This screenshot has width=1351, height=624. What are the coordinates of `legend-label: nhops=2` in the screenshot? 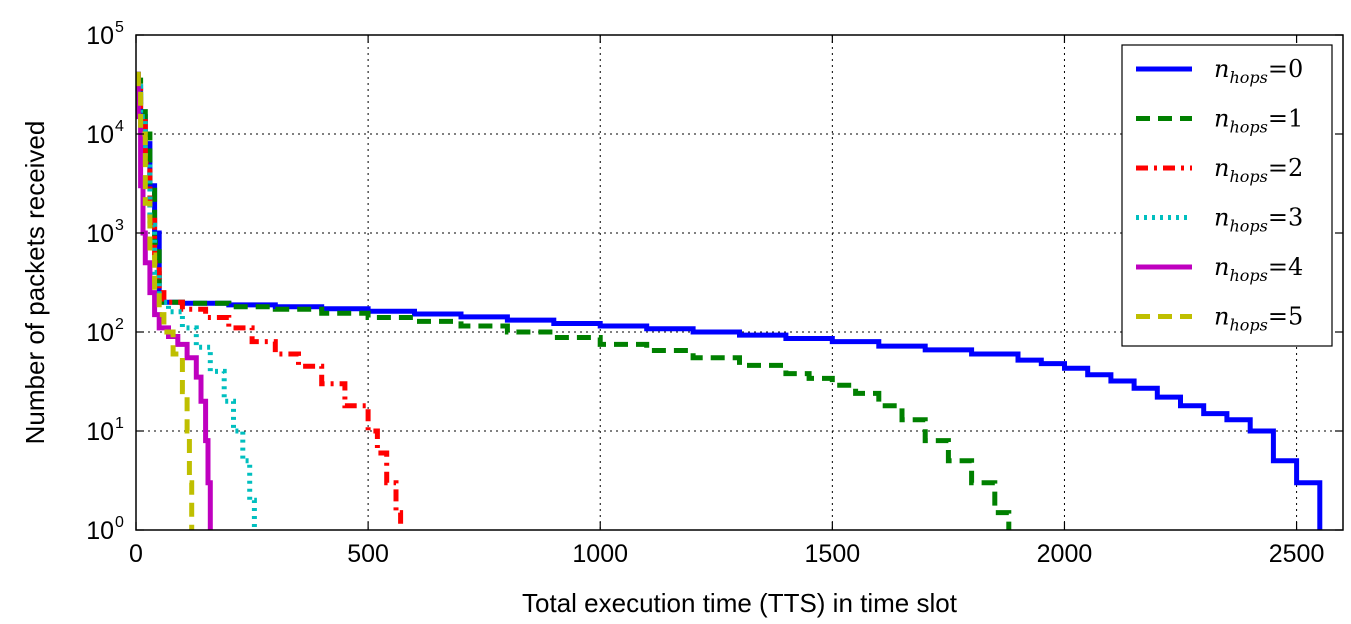 It's located at (1258, 170).